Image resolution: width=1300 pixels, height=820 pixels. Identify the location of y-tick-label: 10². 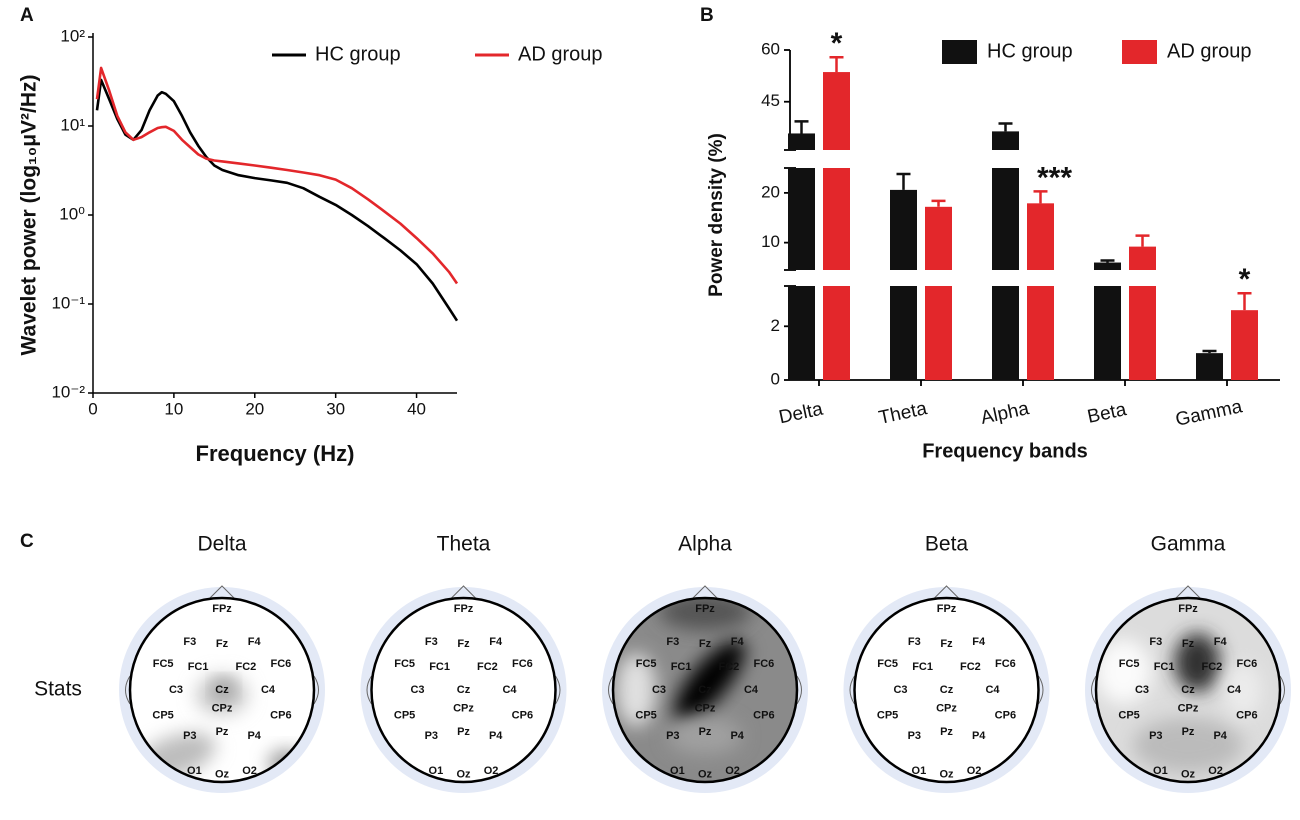
(72, 35).